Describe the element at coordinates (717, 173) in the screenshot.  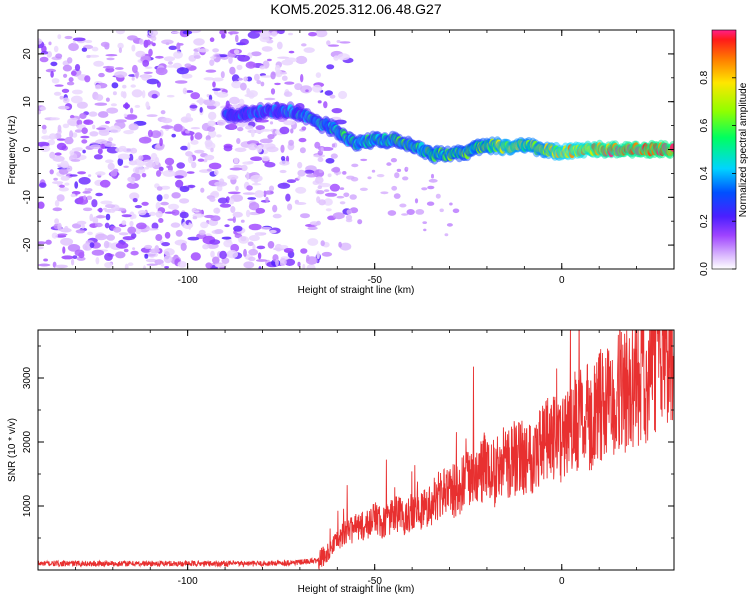
I see `colorbar-ticks: 0.0 0.2 0.4 0.6 0.8` at that location.